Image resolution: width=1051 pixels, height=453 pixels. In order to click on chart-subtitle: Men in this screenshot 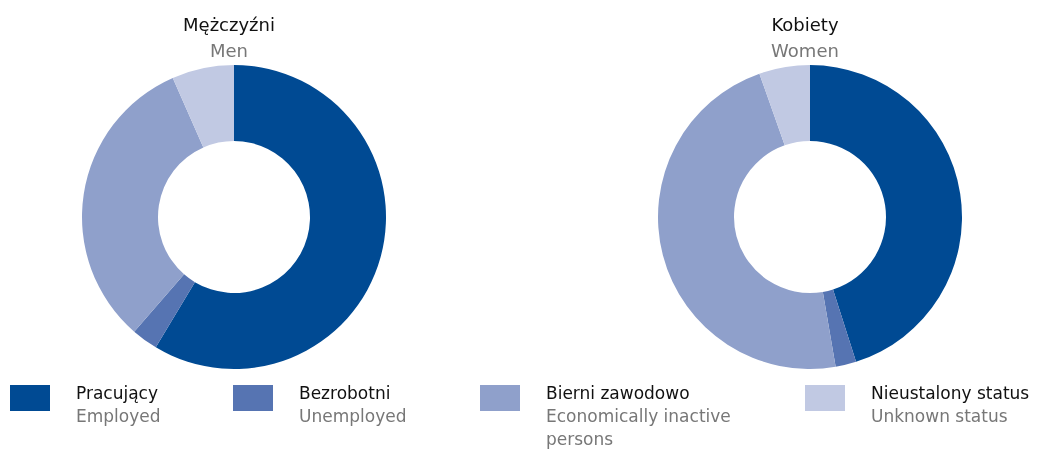, I will do `click(229, 51)`.